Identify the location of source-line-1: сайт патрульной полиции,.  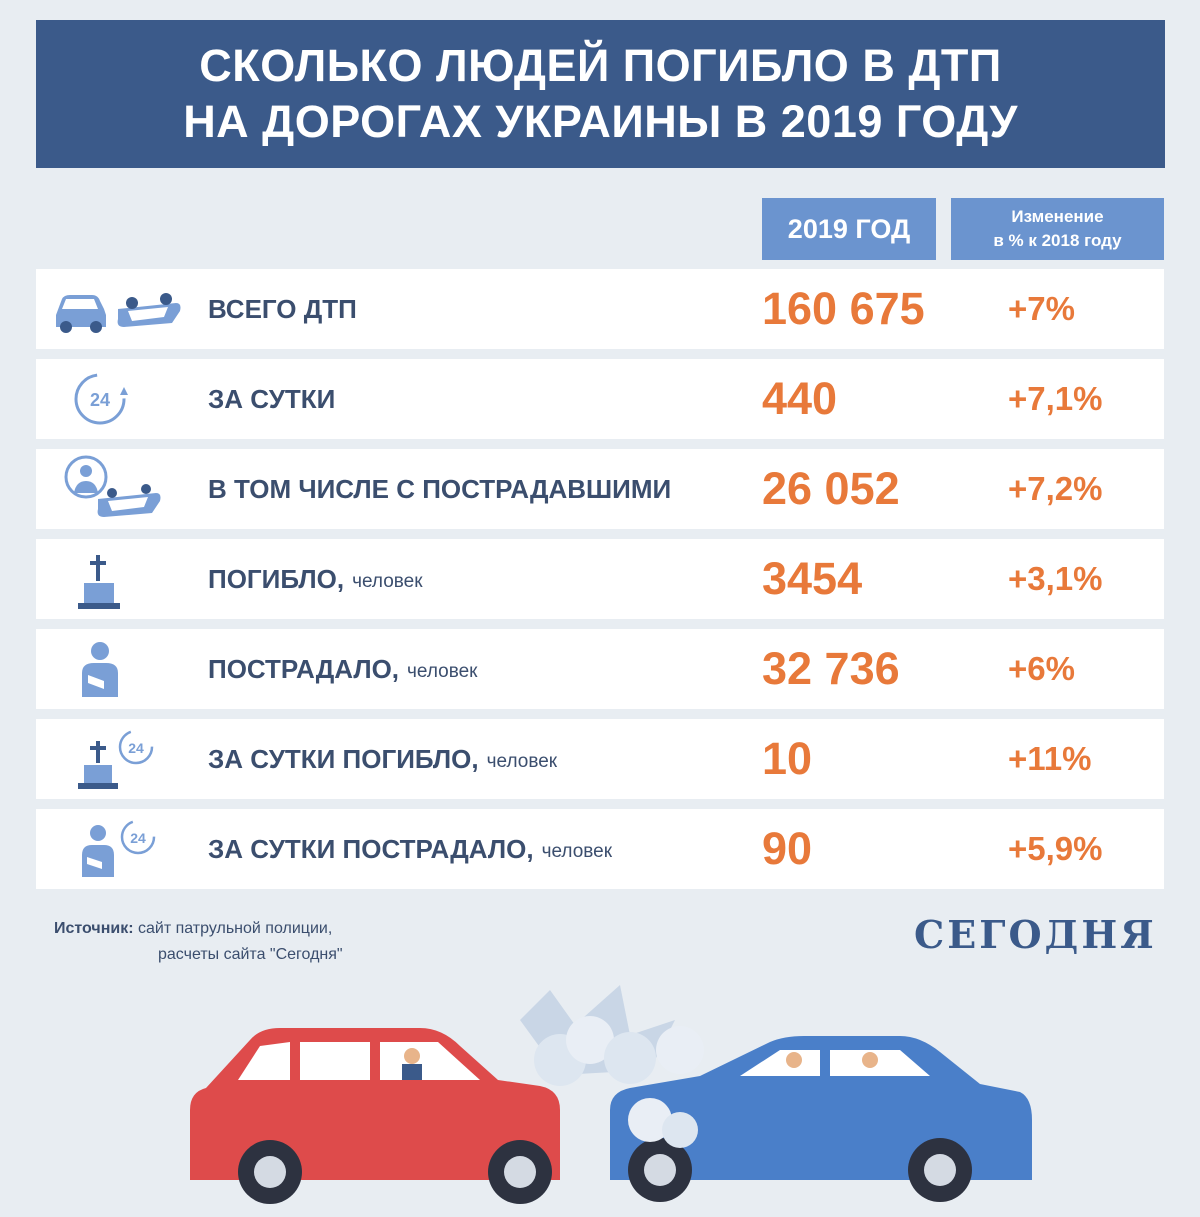
(235, 928).